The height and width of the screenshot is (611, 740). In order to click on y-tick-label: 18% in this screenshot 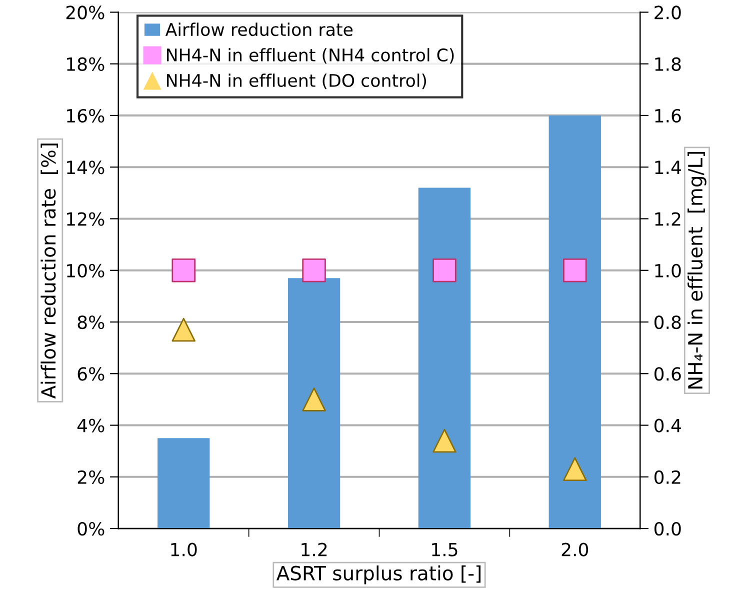, I will do `click(85, 64)`.